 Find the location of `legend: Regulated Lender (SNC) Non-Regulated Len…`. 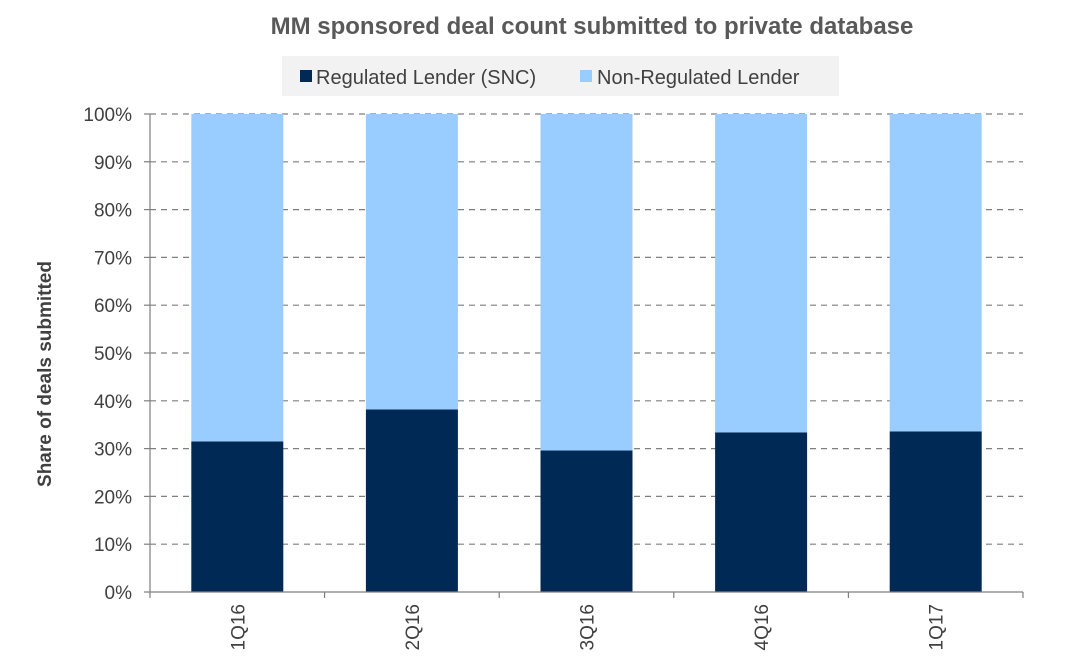

legend: Regulated Lender (SNC) Non-Regulated Len… is located at coordinates (560, 76).